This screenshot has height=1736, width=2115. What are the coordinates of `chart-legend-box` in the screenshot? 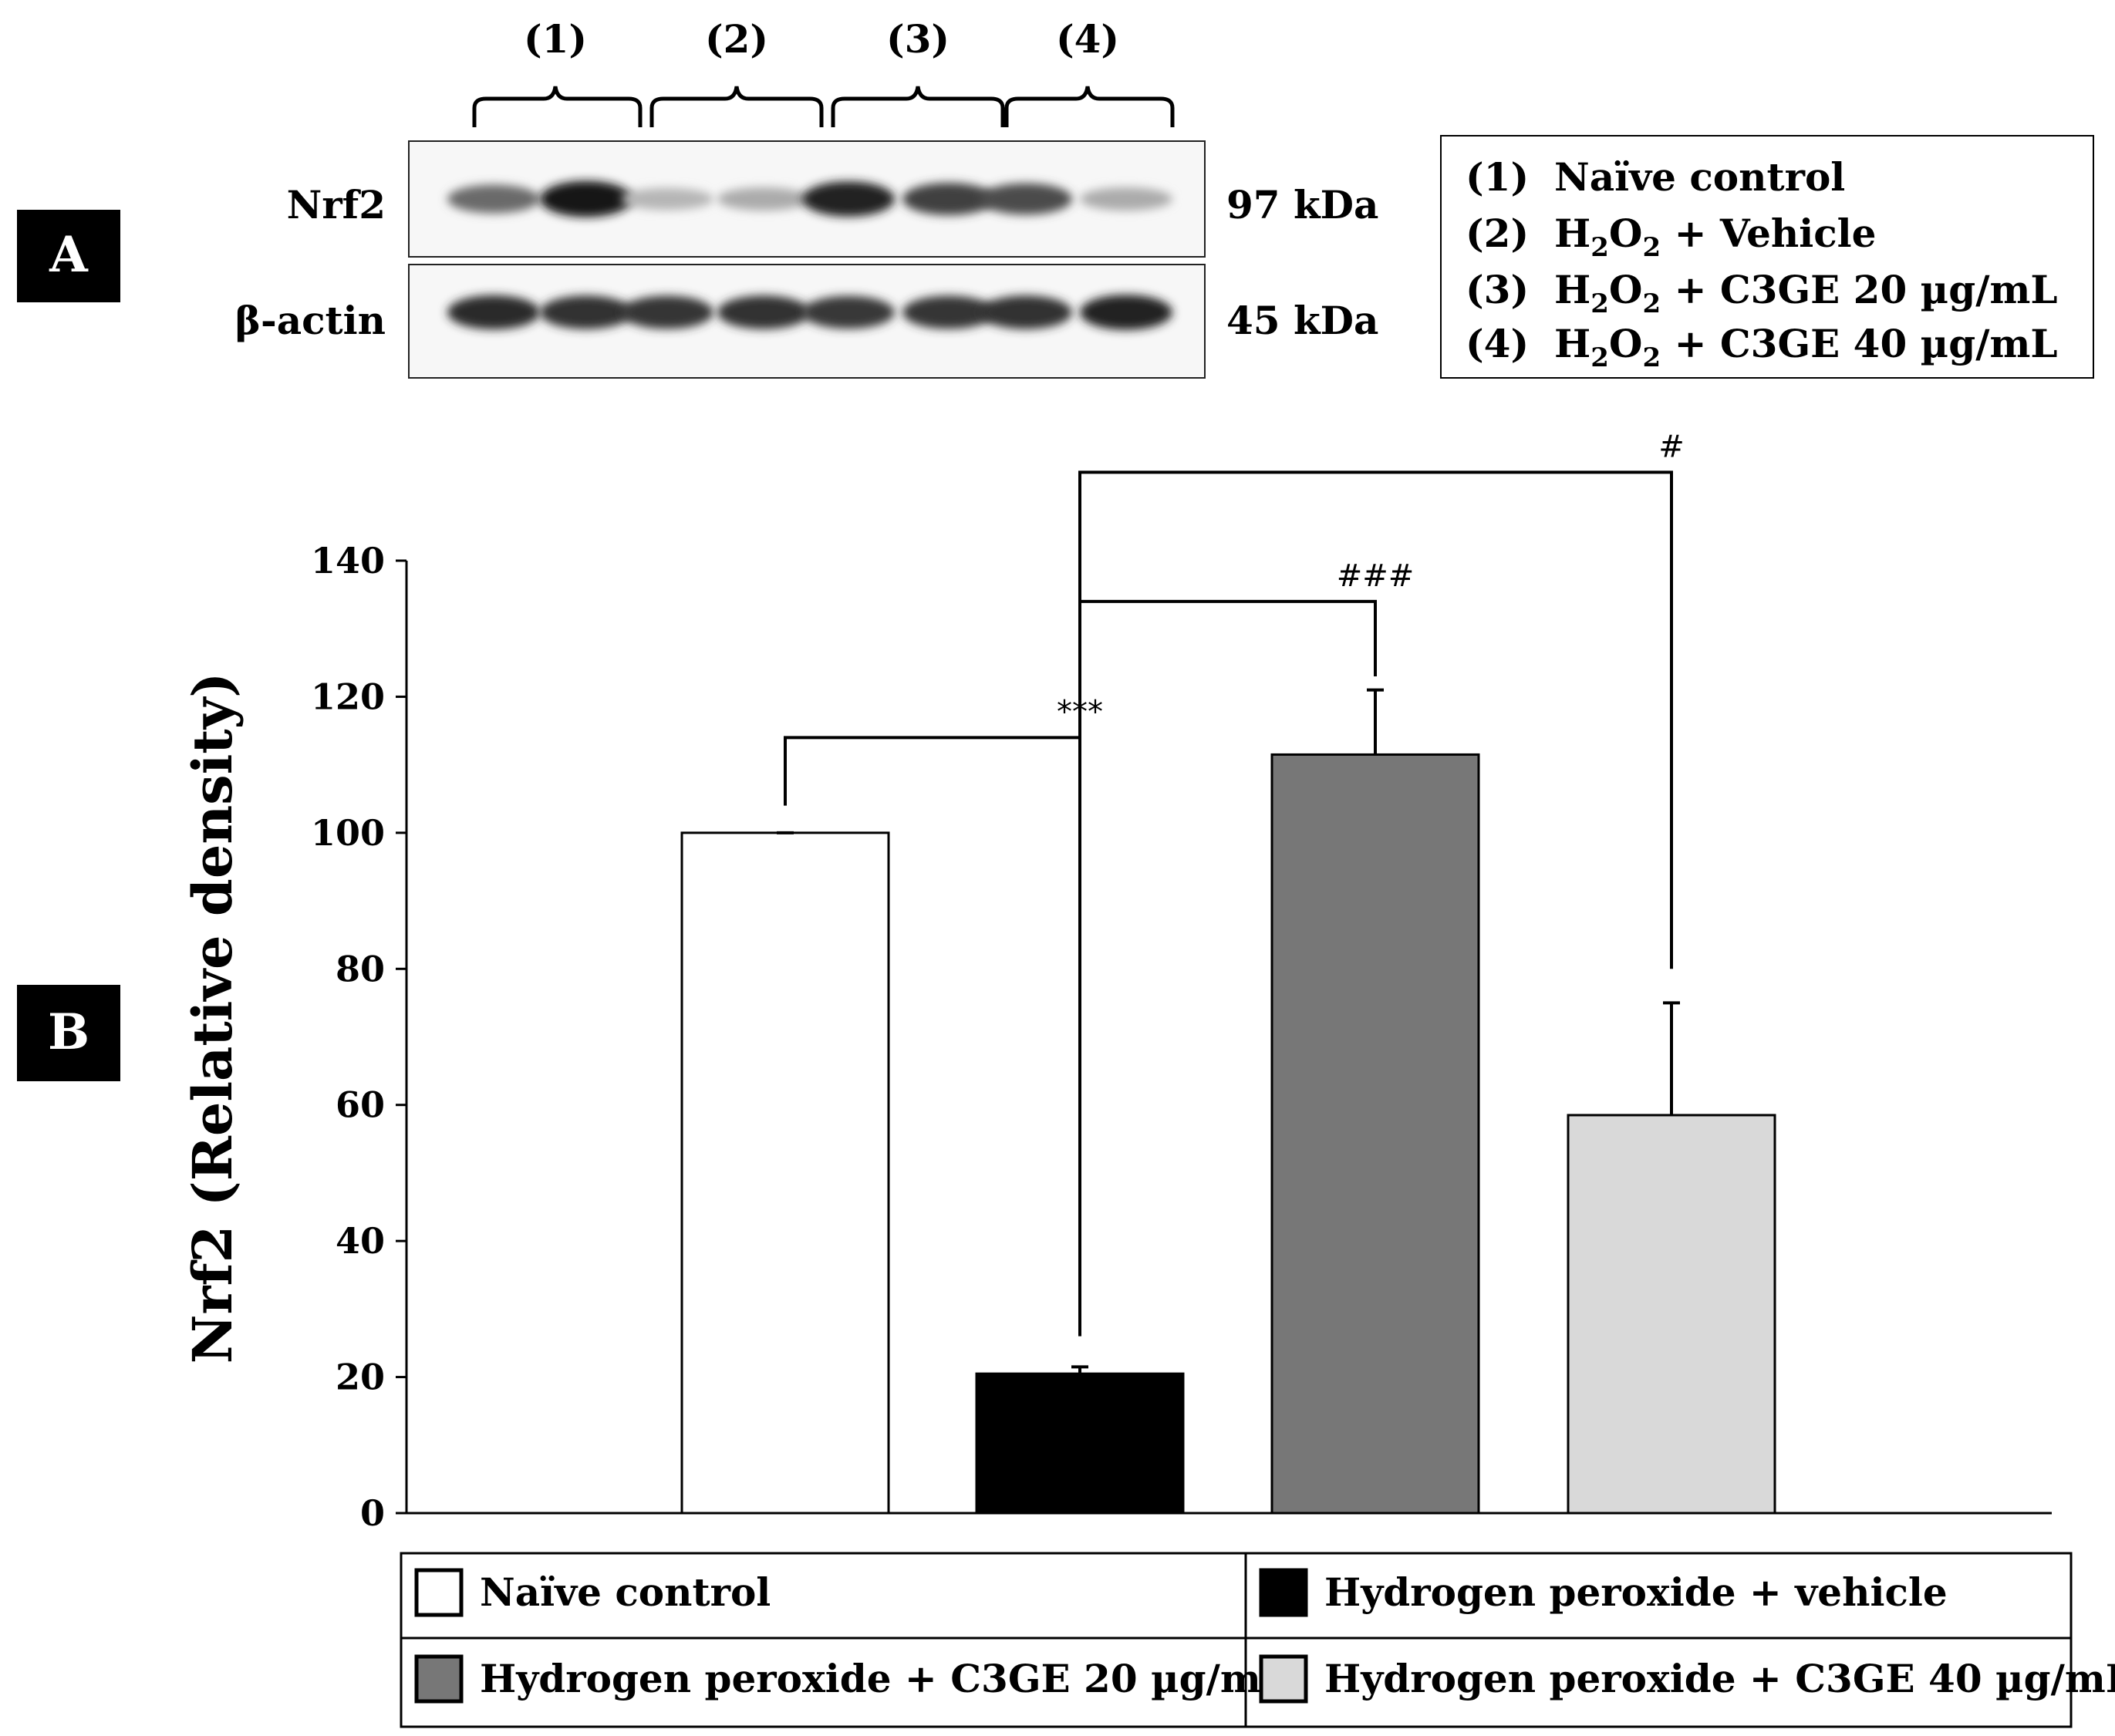 It's located at (1236, 1640).